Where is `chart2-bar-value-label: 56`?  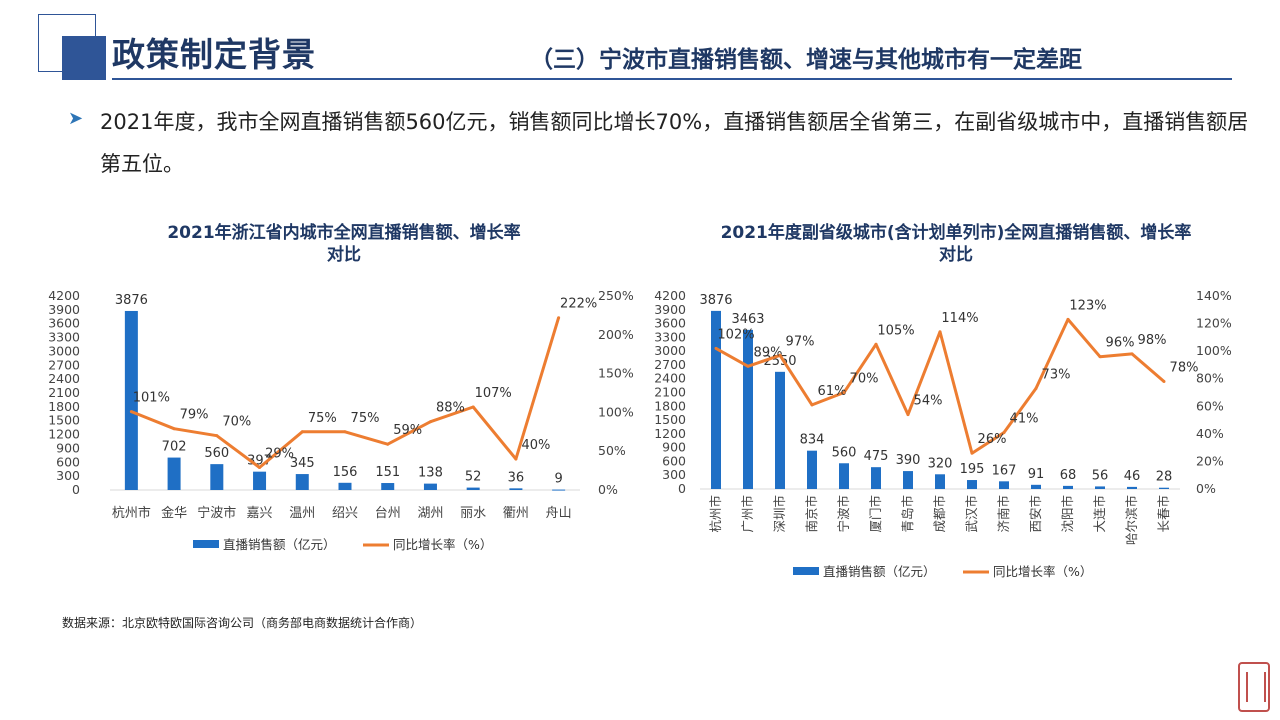 chart2-bar-value-label: 56 is located at coordinates (1100, 475).